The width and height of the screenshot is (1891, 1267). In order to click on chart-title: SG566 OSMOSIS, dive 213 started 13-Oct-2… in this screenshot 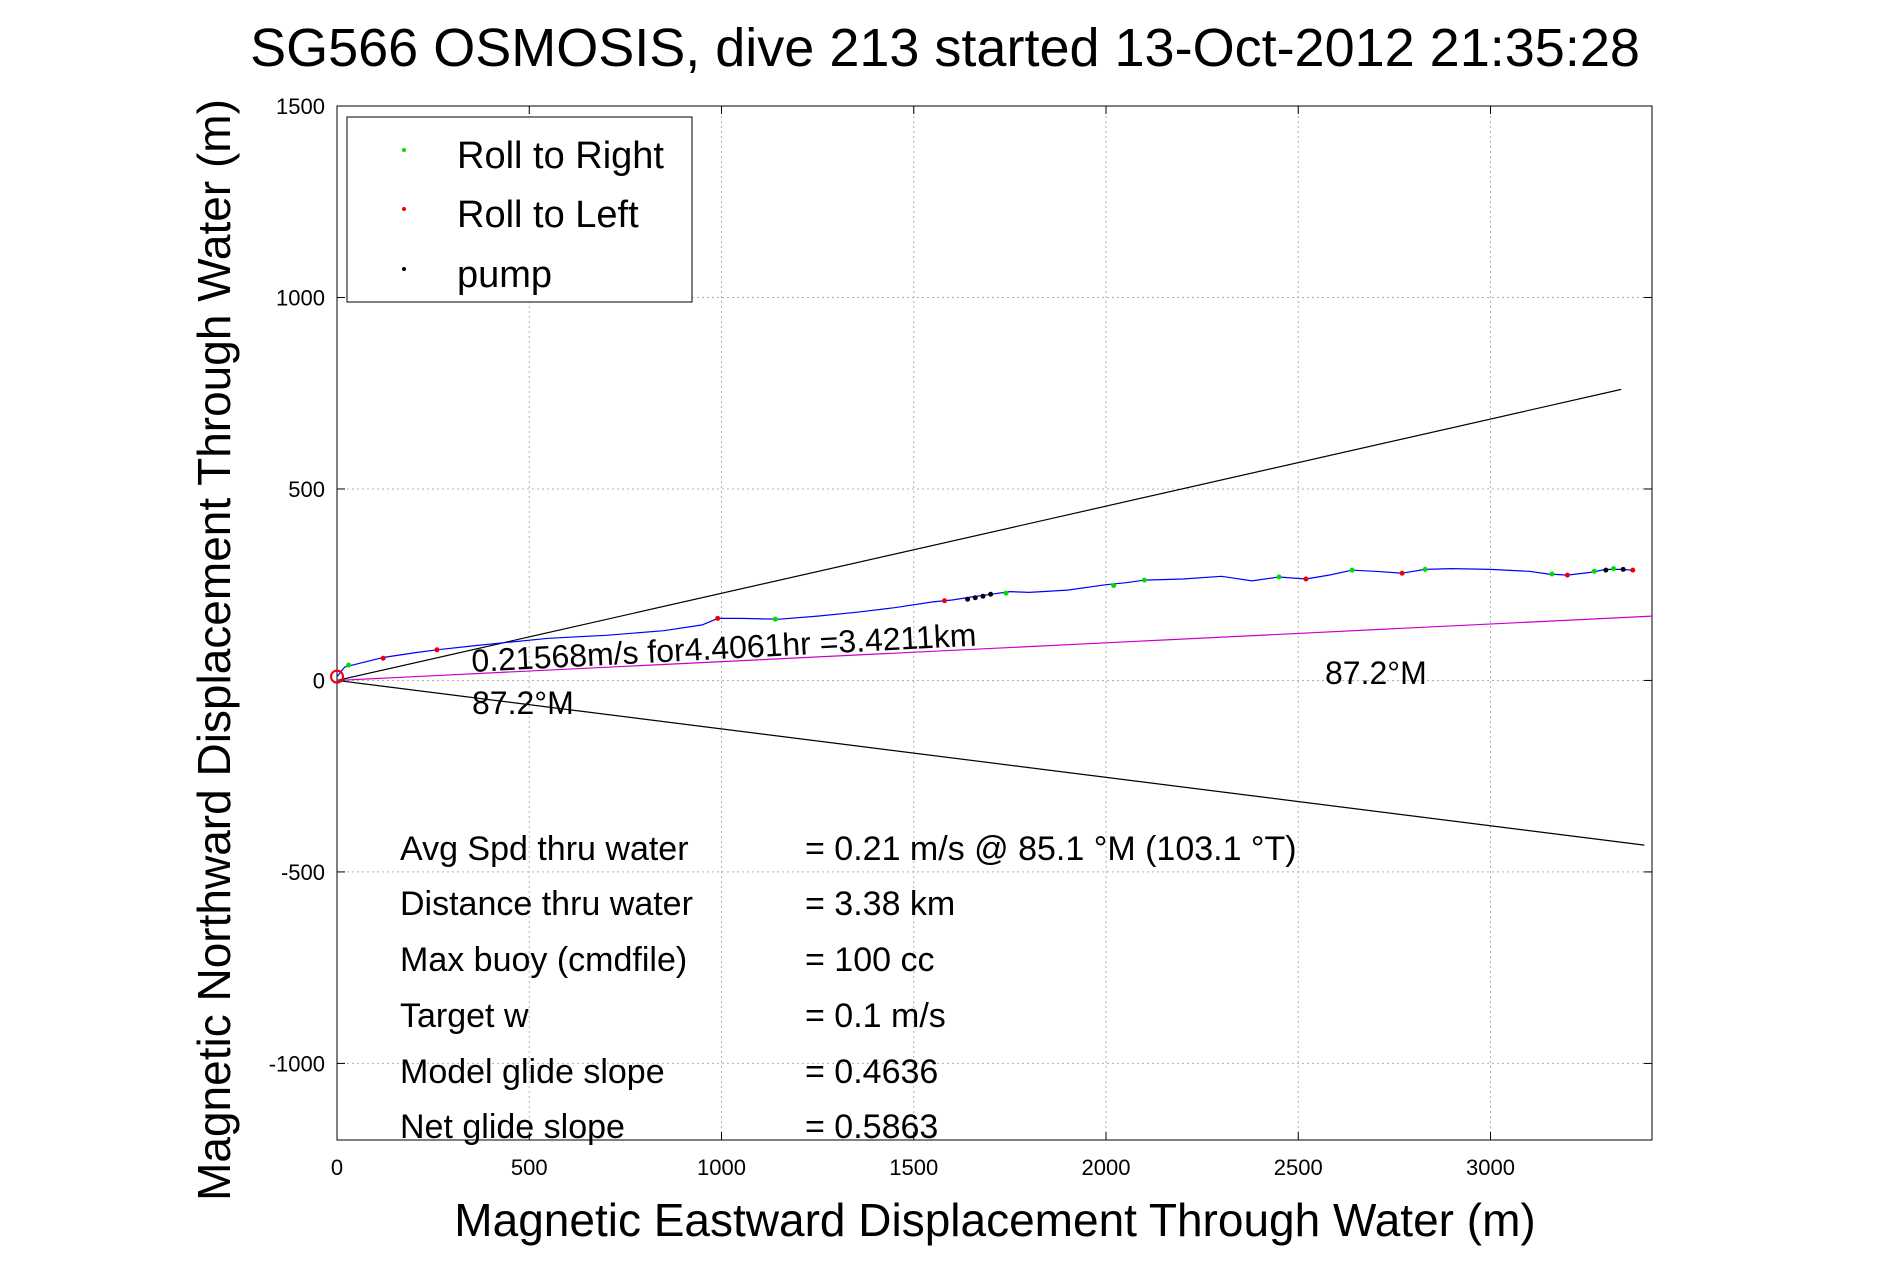, I will do `click(945, 48)`.